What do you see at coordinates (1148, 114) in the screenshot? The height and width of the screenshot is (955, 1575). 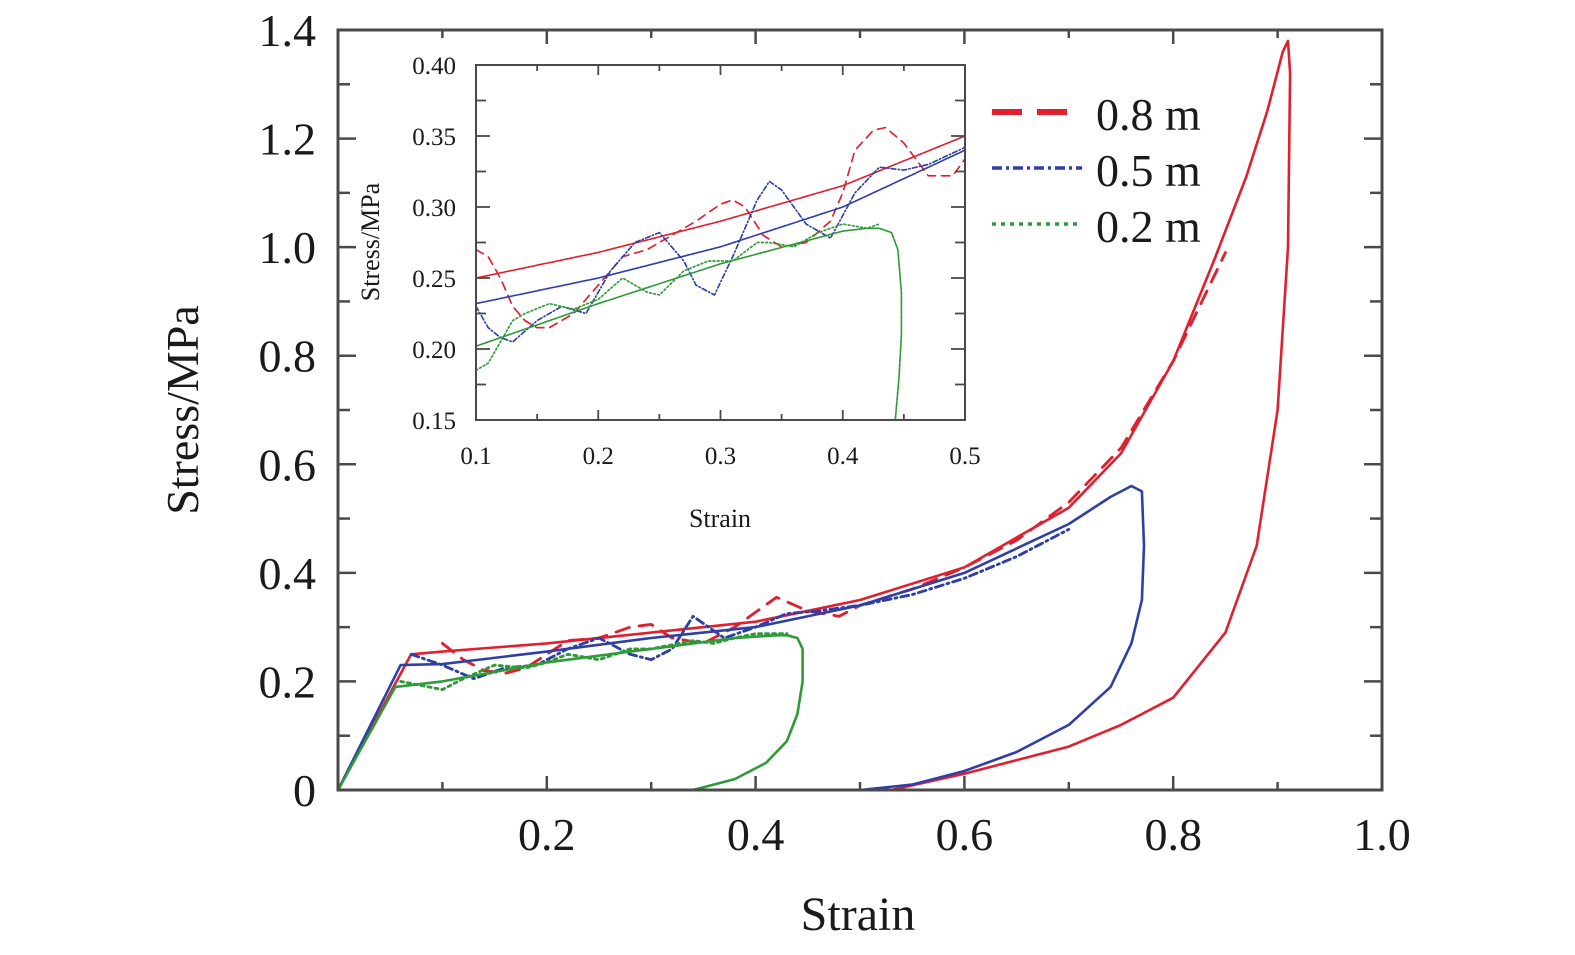 I see `legend-label: 0.8 m` at bounding box center [1148, 114].